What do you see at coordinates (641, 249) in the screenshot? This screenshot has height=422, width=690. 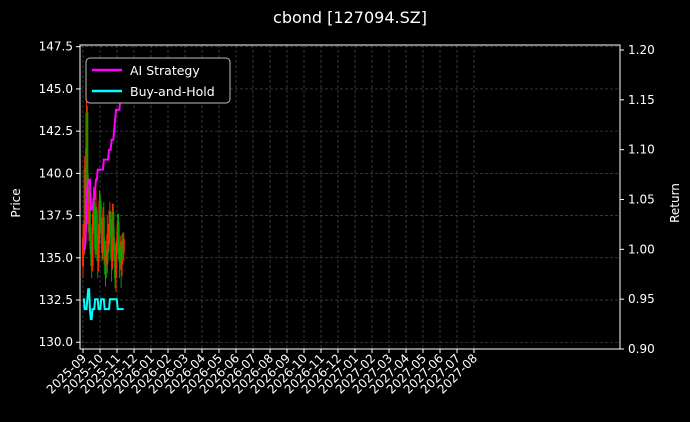 I see `right-axis-tick-label: 1.00` at bounding box center [641, 249].